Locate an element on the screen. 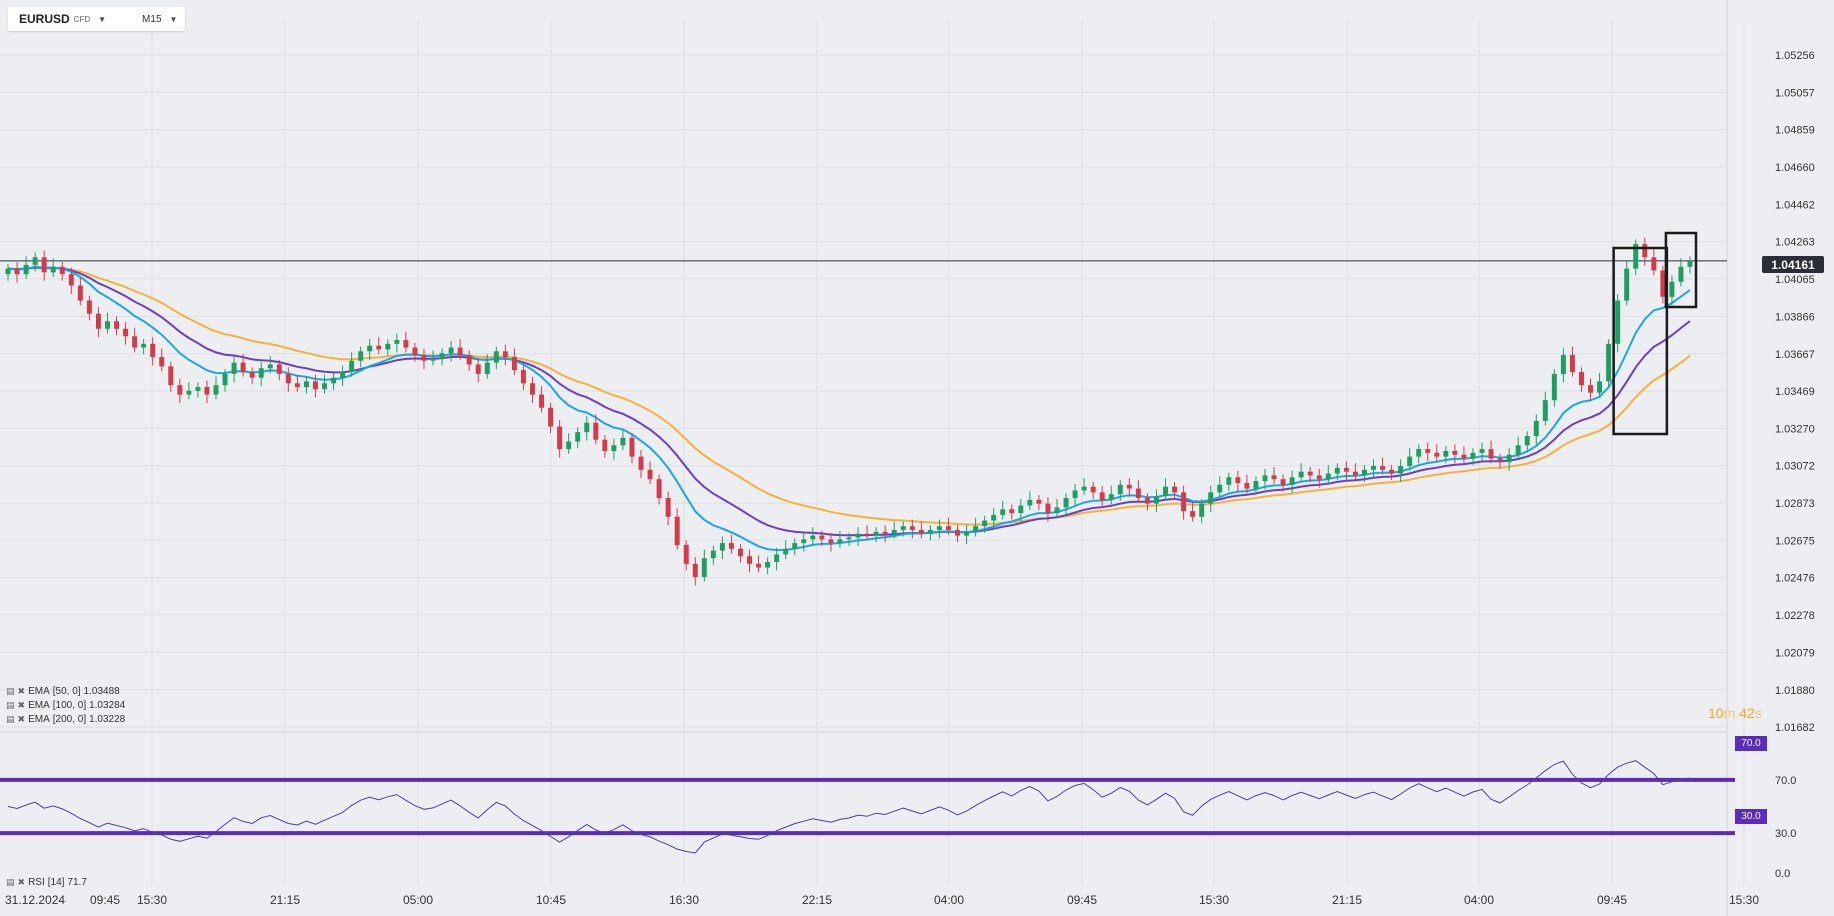 The width and height of the screenshot is (1834, 916). symbol-toolbar: EURUSD CFD ▼ M15 ▼ is located at coordinates (96, 19).